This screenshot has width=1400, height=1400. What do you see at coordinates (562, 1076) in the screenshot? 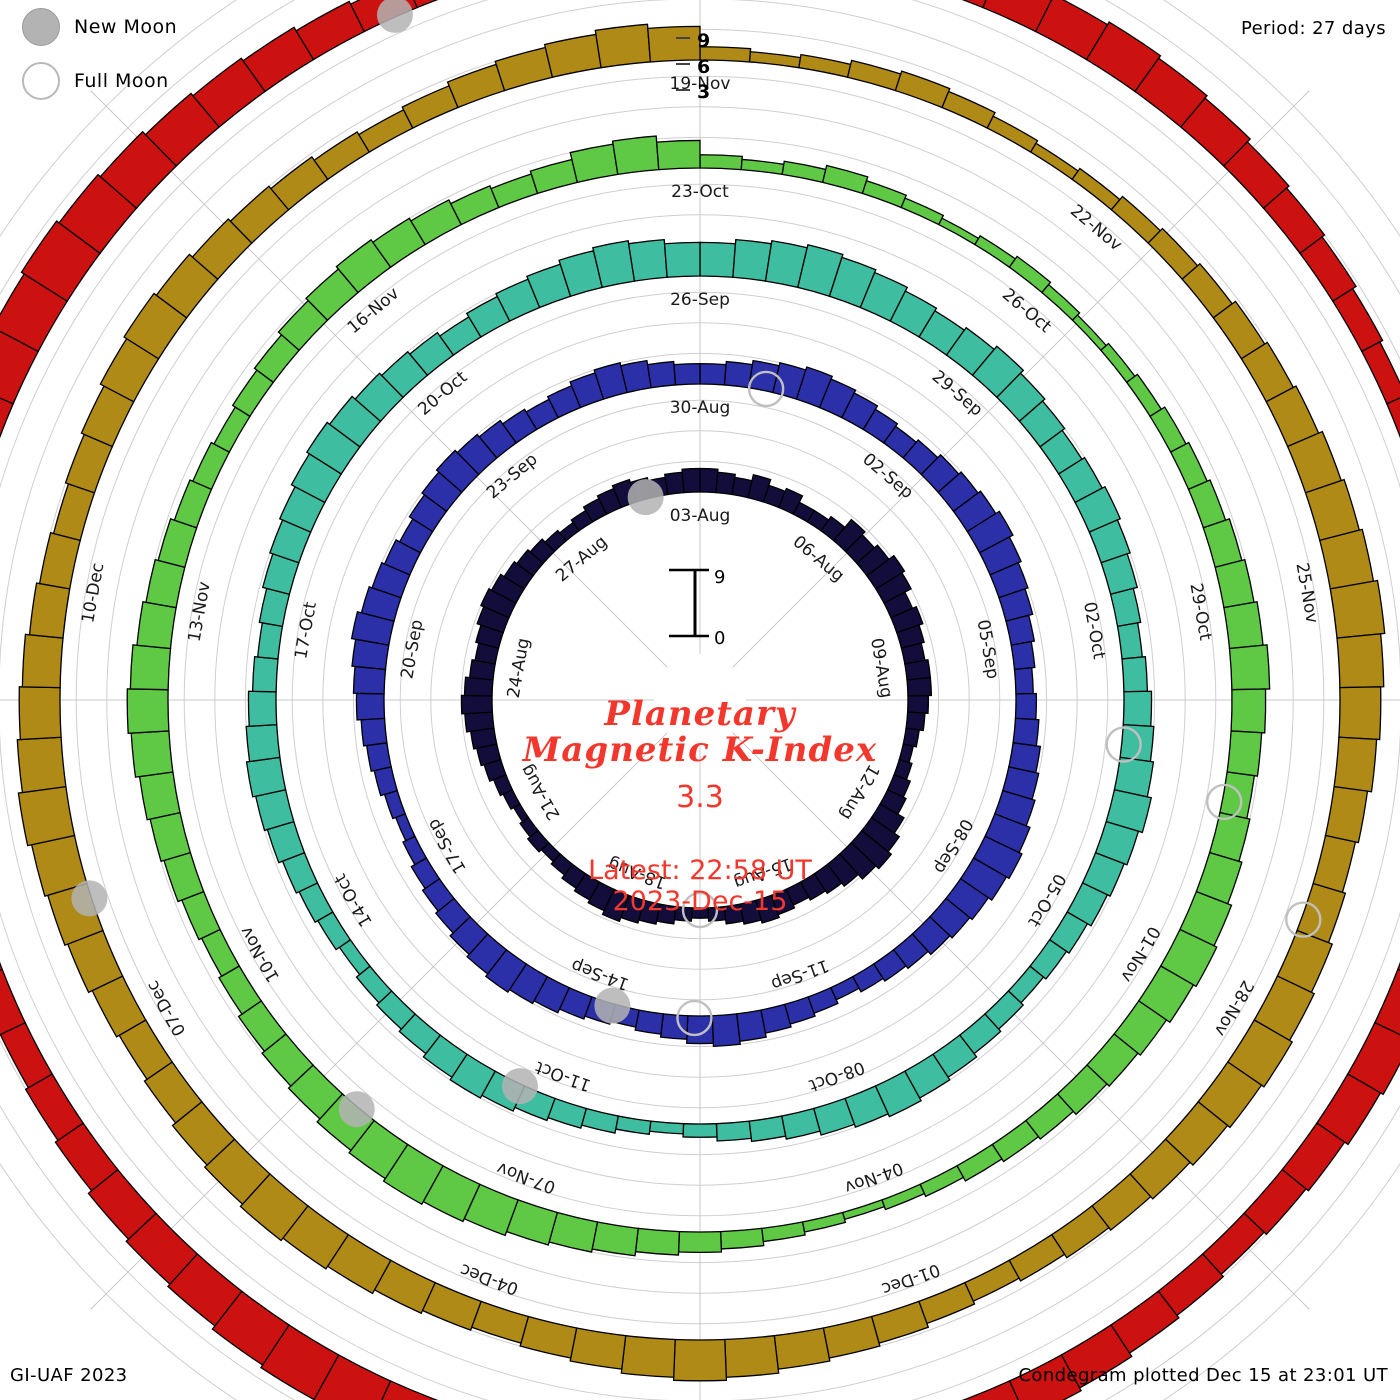
I see `ring-date-label: 11-Oct` at bounding box center [562, 1076].